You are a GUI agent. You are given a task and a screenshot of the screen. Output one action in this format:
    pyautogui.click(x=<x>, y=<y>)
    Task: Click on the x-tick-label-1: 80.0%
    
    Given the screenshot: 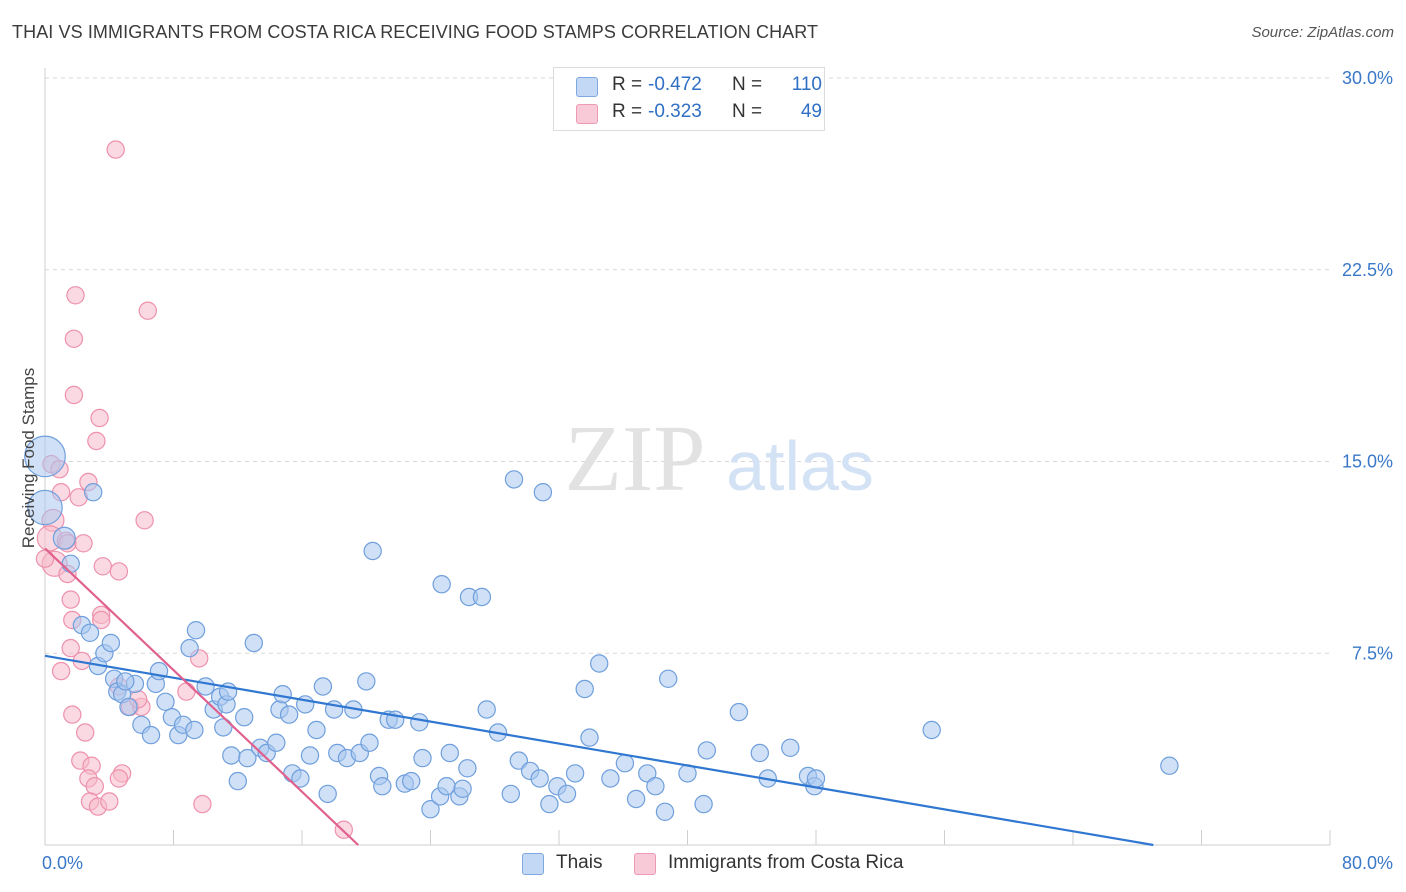 What is the action you would take?
    pyautogui.click(x=1367, y=863)
    